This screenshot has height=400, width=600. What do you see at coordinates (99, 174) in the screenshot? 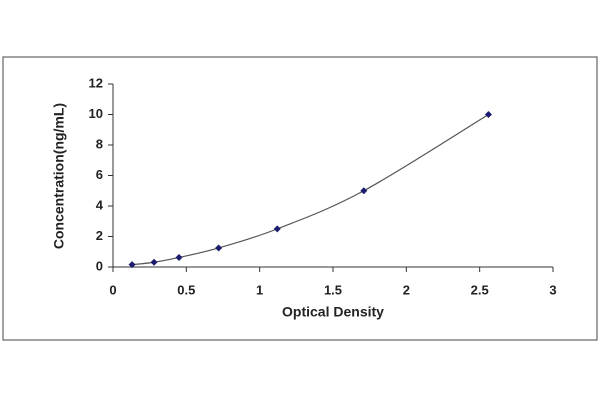
I see `y-tick-label: 6` at bounding box center [99, 174].